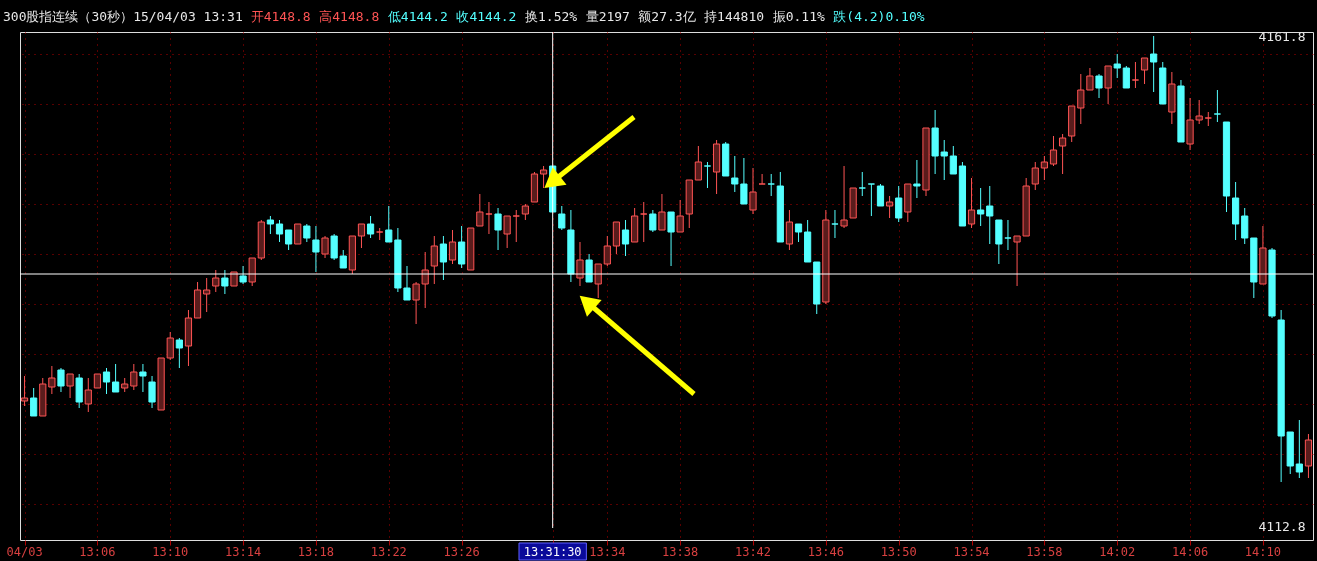 The width and height of the screenshot is (1317, 561). I want to click on x-tick-label: 13:31:30, so click(552, 552).